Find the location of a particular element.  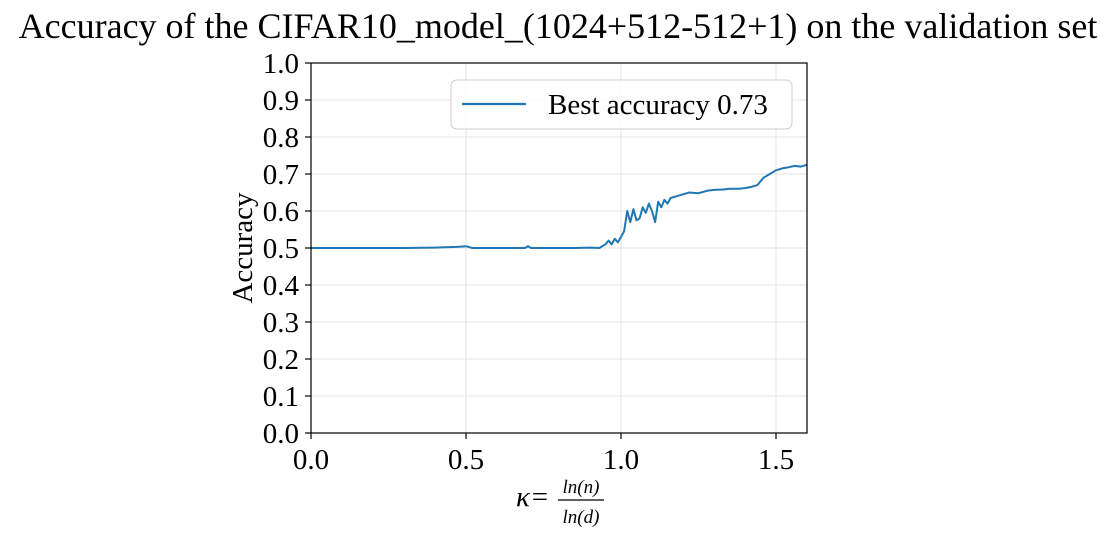

x-tick-label: 0.5 is located at coordinates (466, 460).